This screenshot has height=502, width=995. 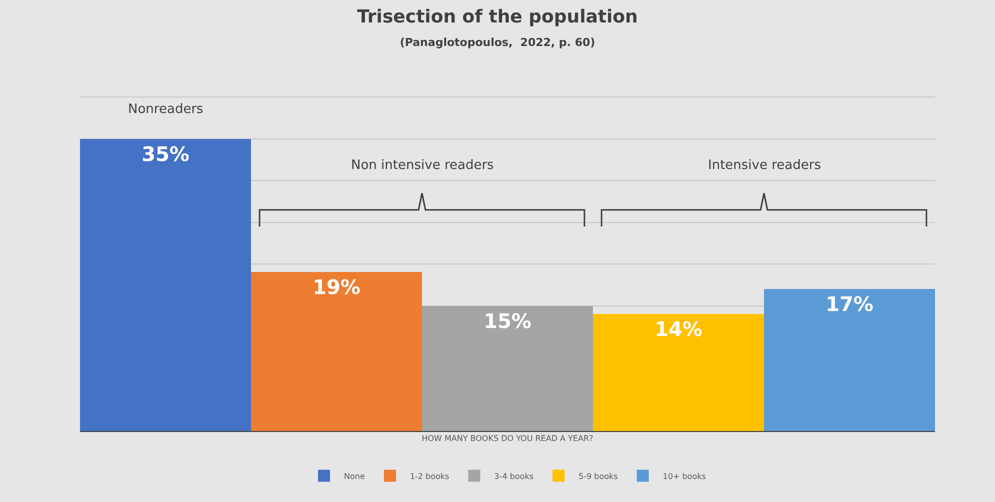 I want to click on chart-title: Trisection of the population, so click(x=497, y=17).